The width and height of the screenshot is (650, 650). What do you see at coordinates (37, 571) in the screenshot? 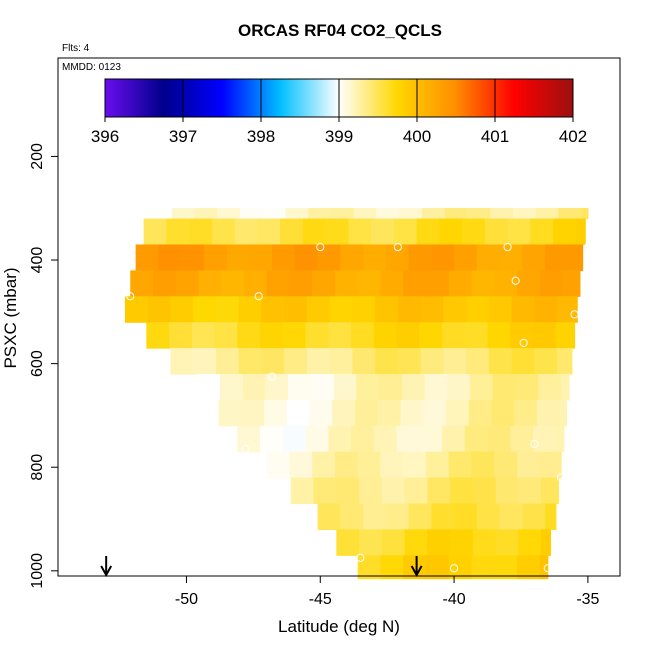
I see `y-tick-label: 1000` at bounding box center [37, 571].